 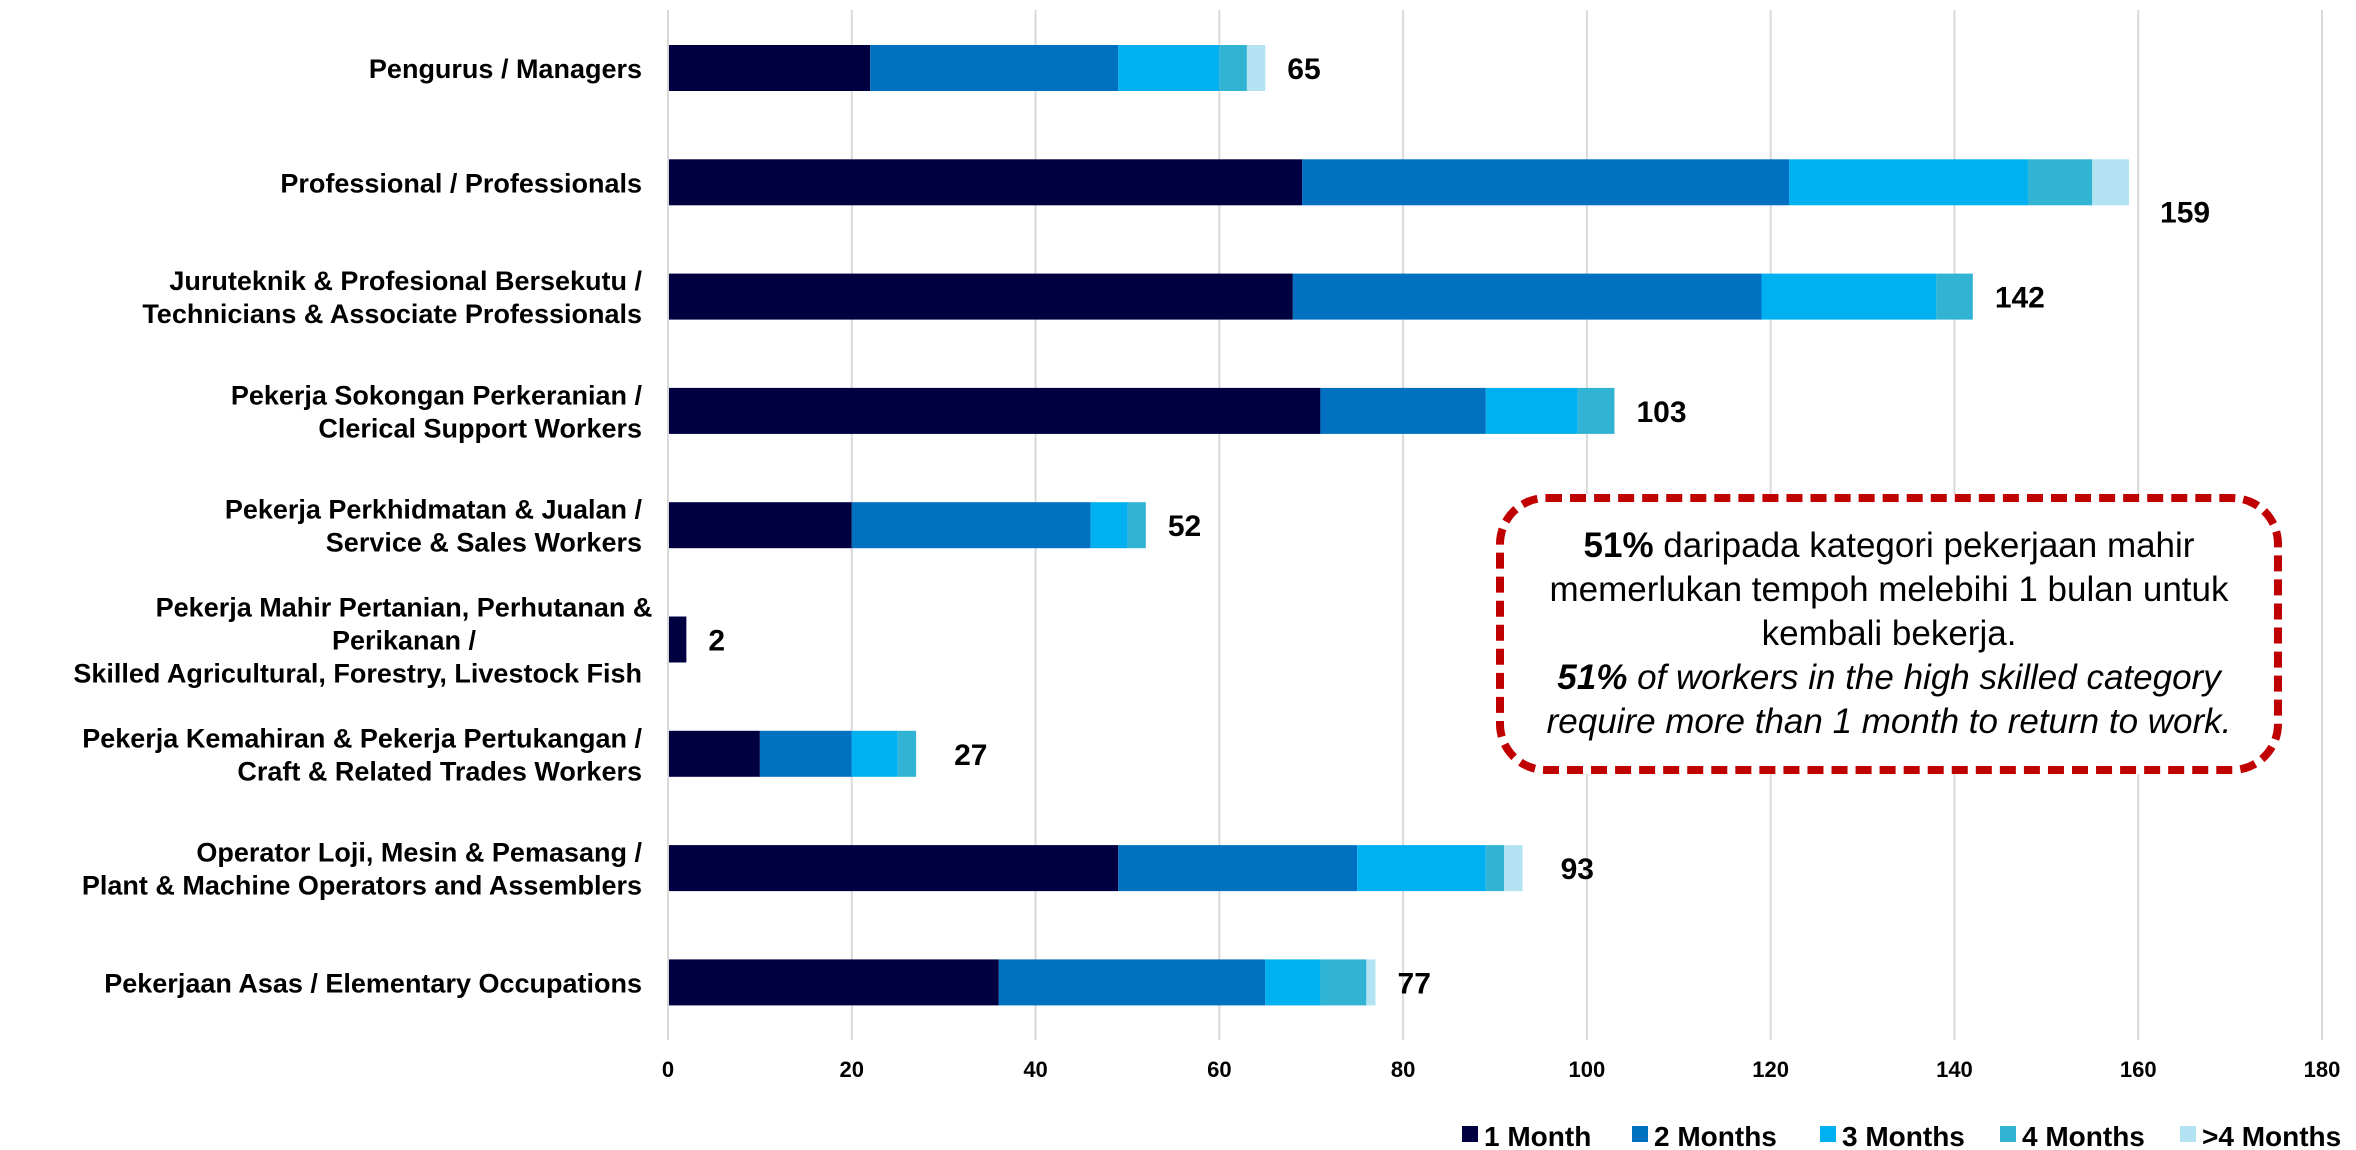 What do you see at coordinates (404, 641) in the screenshot?
I see `category-label: Perikanan /` at bounding box center [404, 641].